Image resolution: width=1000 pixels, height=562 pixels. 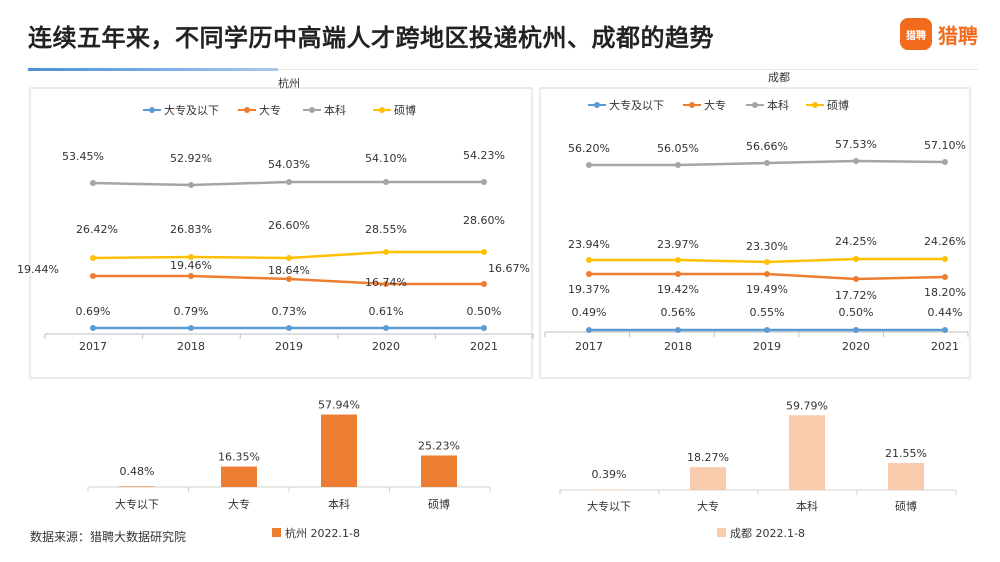 I want to click on x-tick-label: 大专以下, so click(x=137, y=504).